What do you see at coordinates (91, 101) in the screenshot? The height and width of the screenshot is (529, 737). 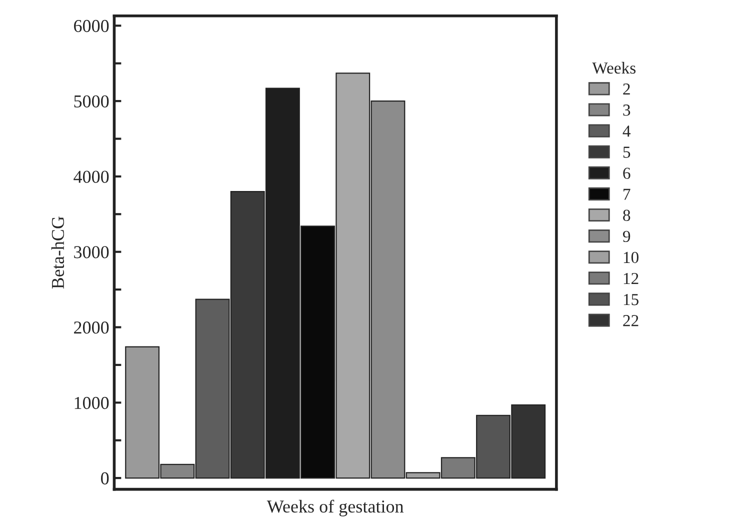 I see `y-tick-label: 5000` at bounding box center [91, 101].